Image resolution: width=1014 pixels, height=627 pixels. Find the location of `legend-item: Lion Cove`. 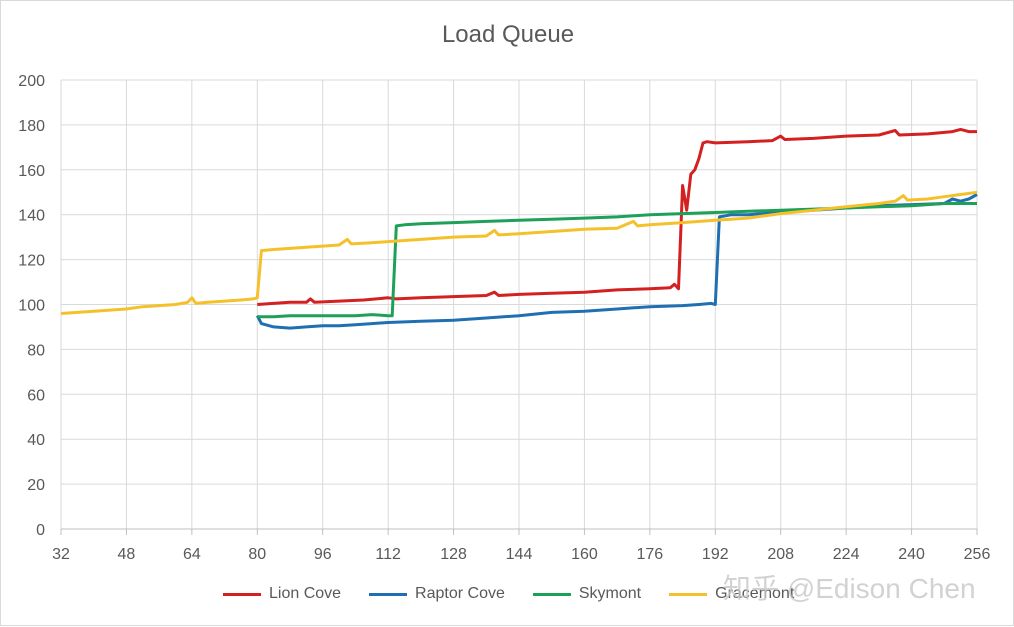

legend-item: Lion Cove is located at coordinates (282, 594).